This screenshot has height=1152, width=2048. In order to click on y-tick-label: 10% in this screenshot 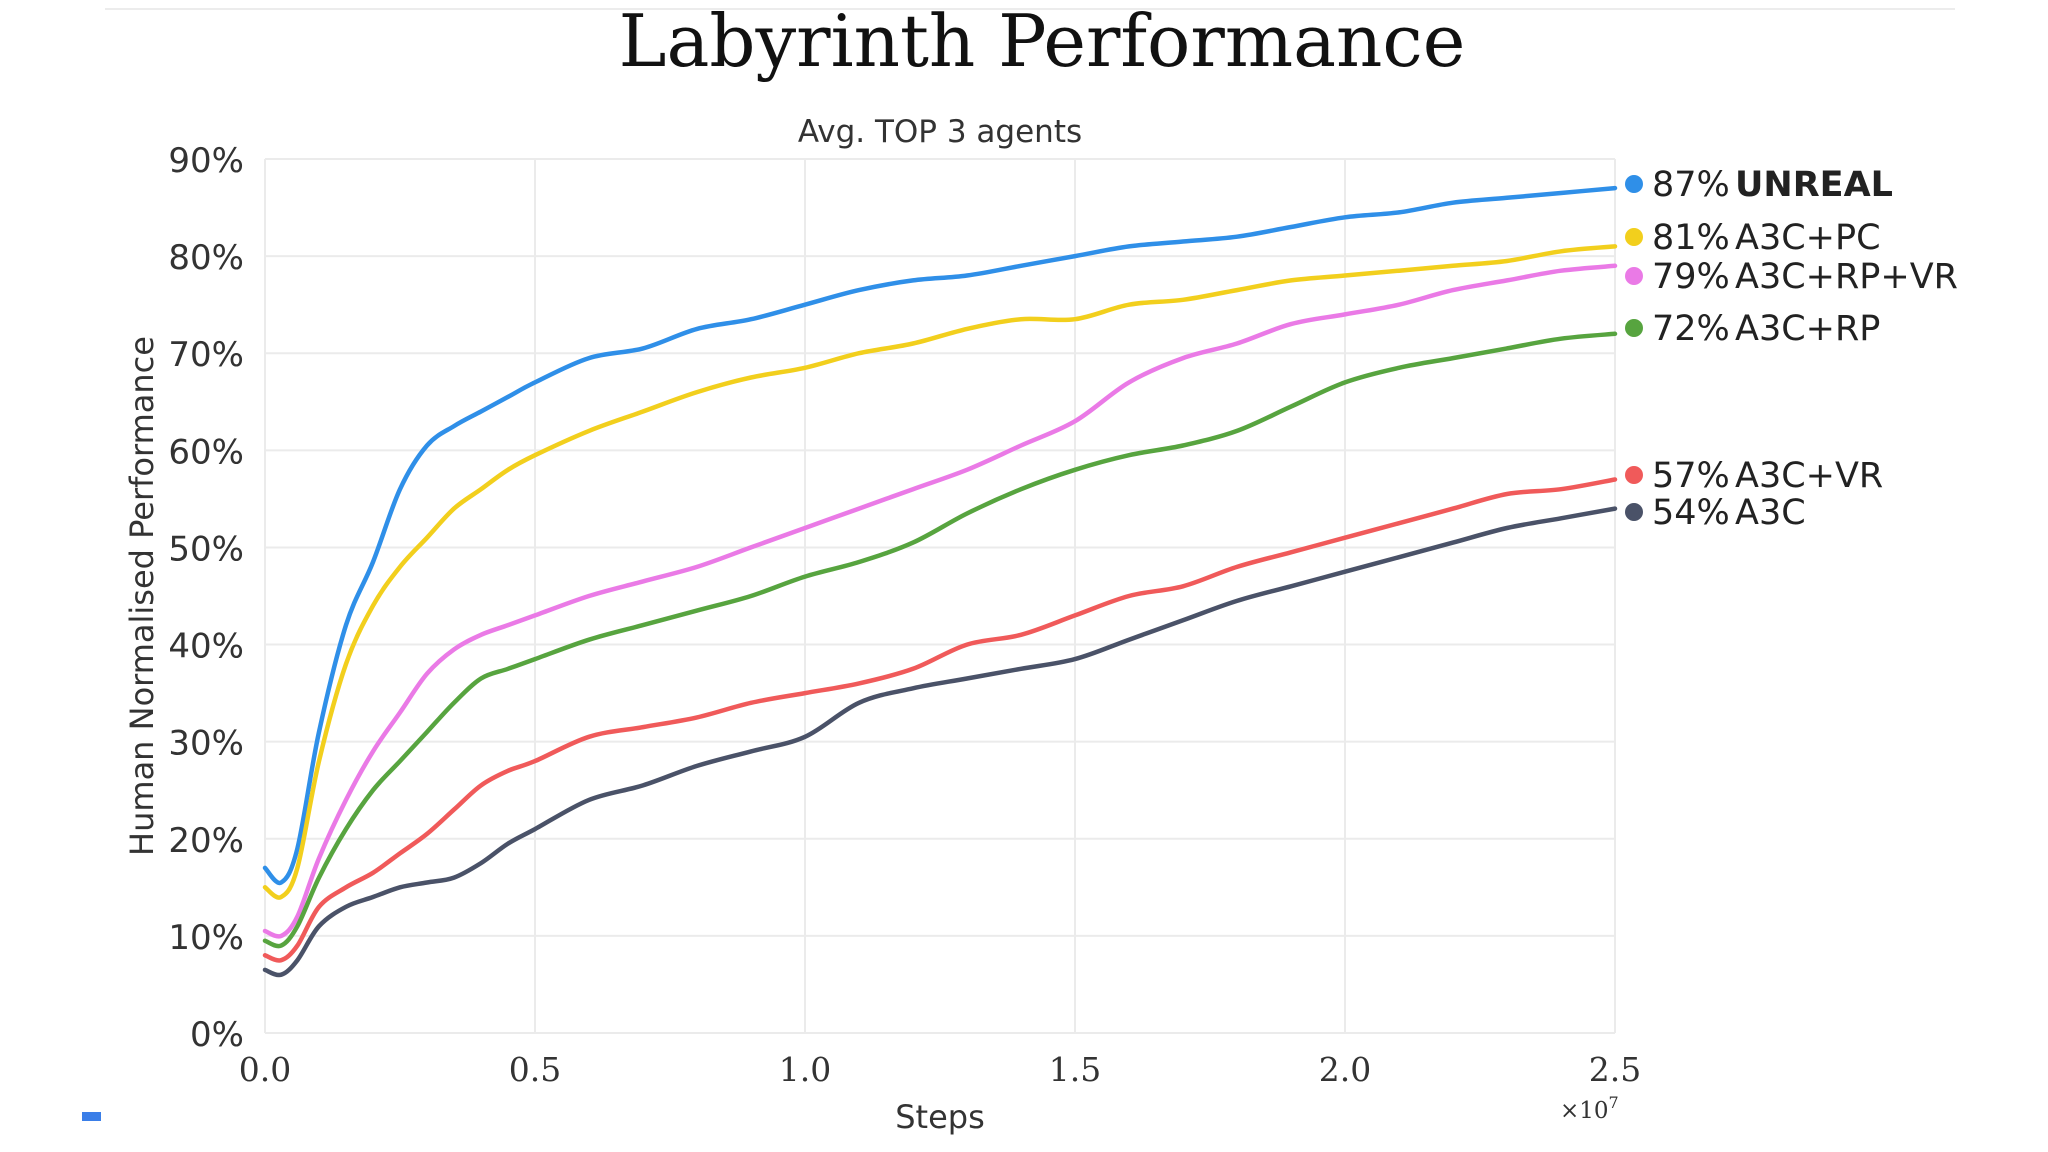, I will do `click(206, 938)`.